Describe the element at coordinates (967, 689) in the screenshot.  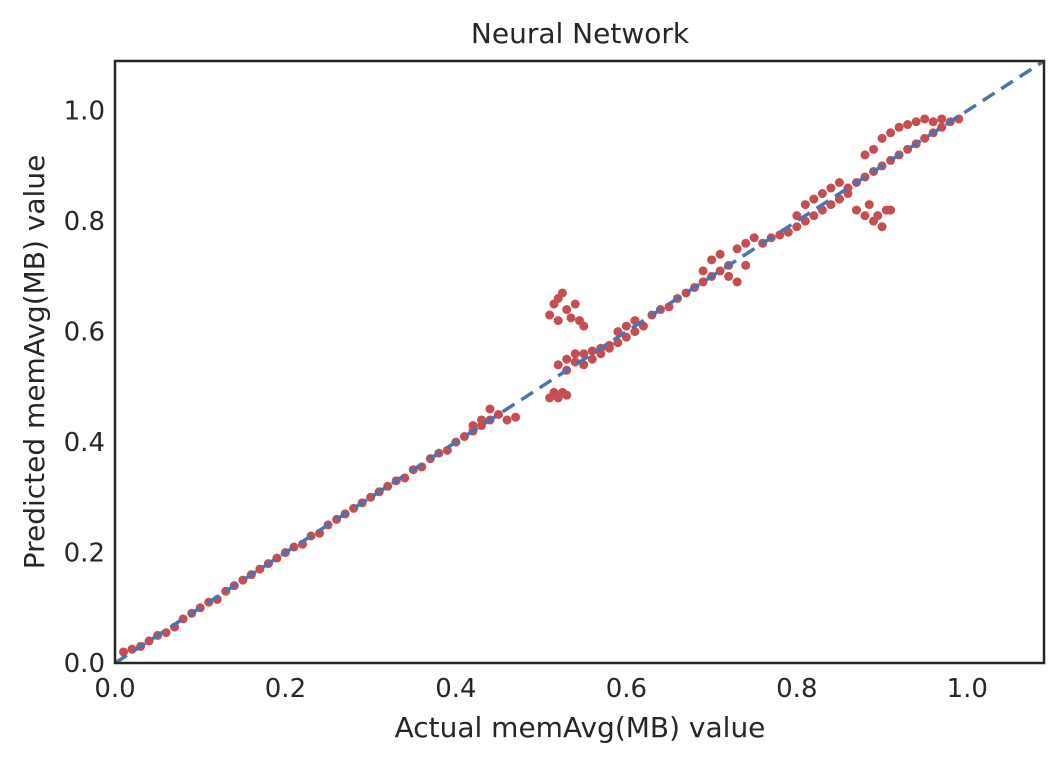
I see `x-tick-label: 1.0` at that location.